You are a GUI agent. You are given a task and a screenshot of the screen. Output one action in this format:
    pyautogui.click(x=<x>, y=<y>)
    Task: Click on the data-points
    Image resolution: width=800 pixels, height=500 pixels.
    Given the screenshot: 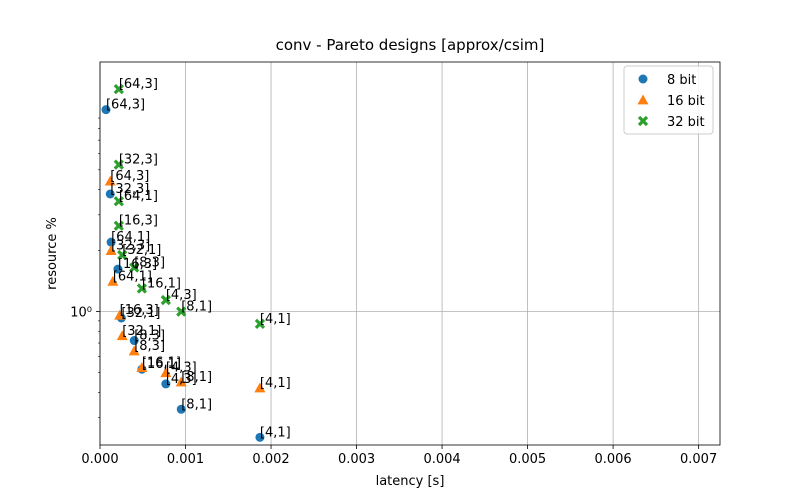 What is the action you would take?
    pyautogui.click(x=183, y=262)
    